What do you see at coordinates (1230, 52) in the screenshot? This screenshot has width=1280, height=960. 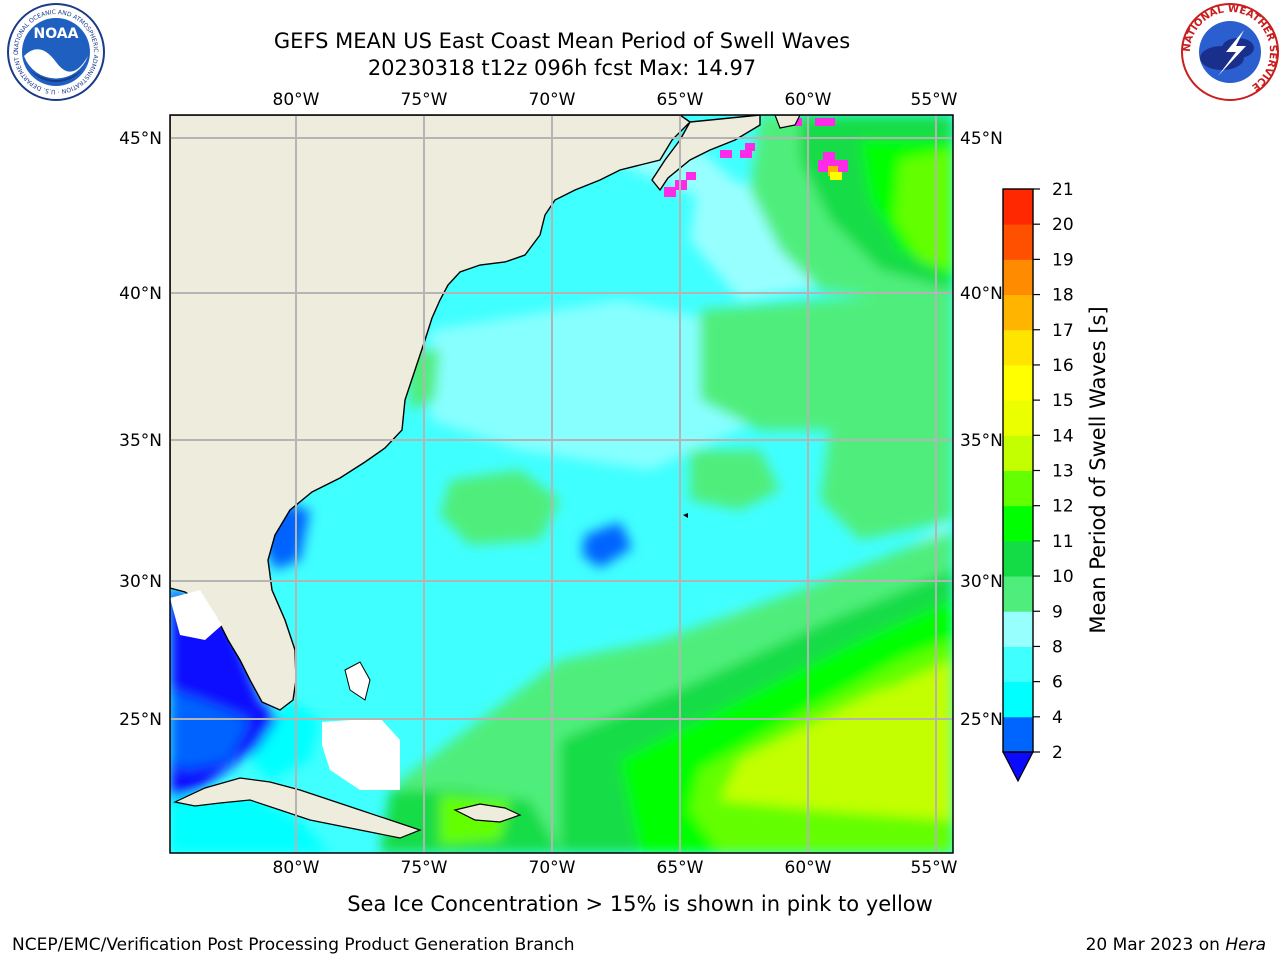 I see `nws-logo: NATIONAL WEATHER SERVICE` at bounding box center [1230, 52].